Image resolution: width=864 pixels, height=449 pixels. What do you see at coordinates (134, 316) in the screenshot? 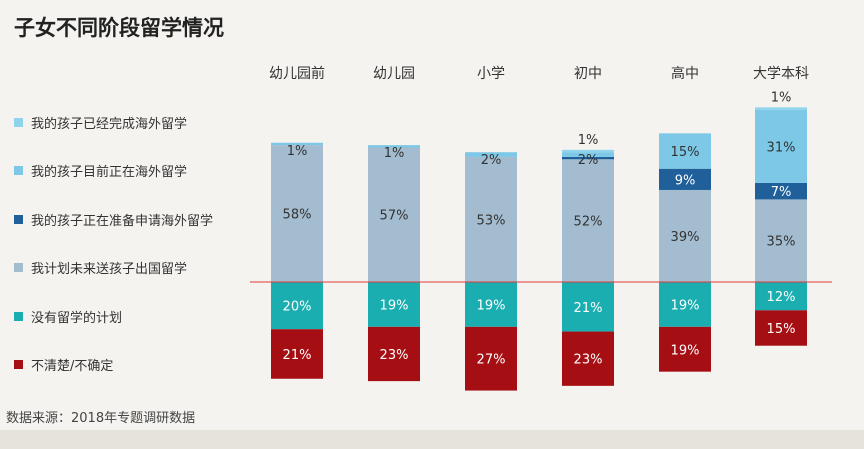
I see `legend-item: 没有留学的计划` at bounding box center [134, 316].